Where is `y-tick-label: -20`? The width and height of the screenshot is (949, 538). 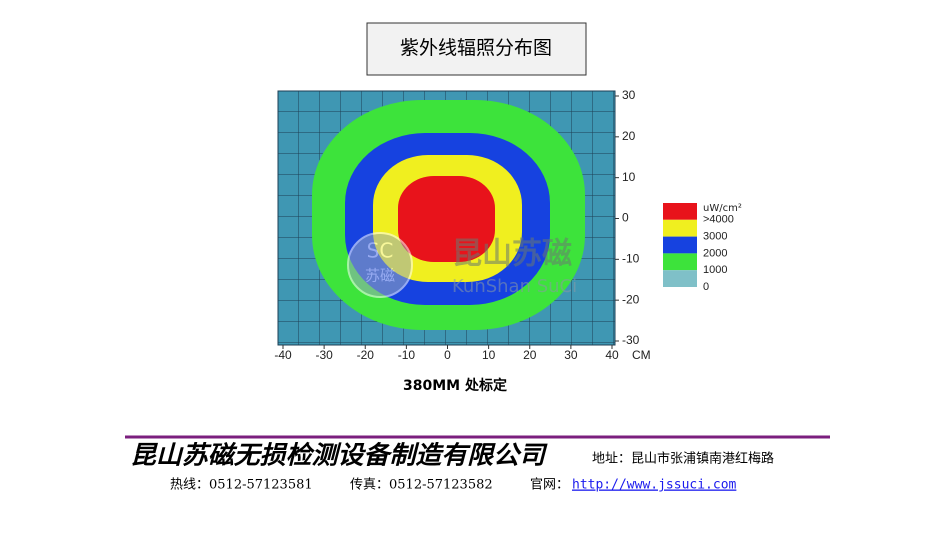 y-tick-label: -20 is located at coordinates (631, 299).